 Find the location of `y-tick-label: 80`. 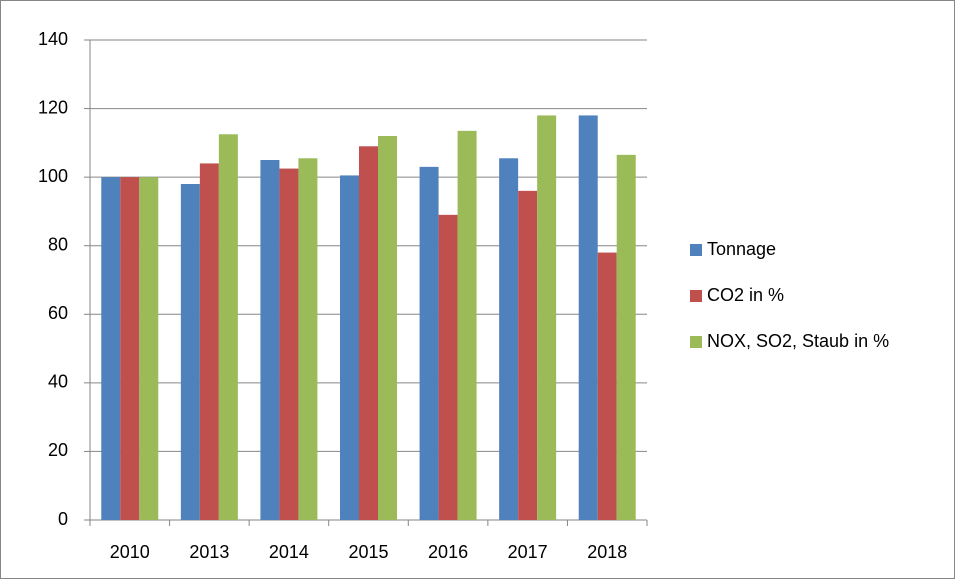

y-tick-label: 80 is located at coordinates (58, 244).